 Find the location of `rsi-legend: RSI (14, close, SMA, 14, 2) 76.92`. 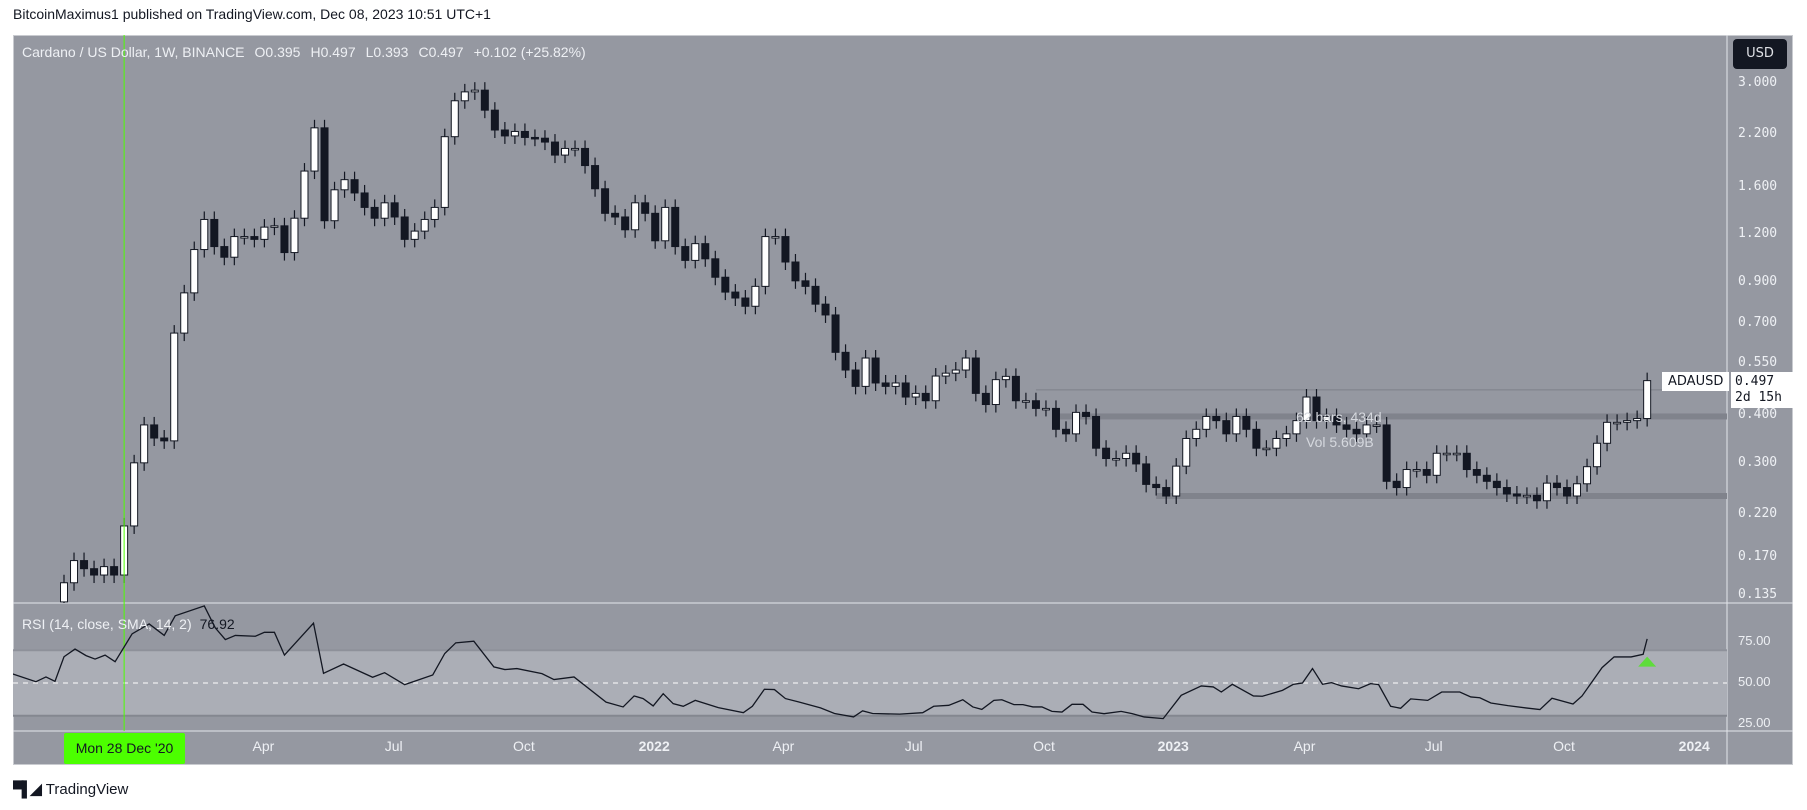

rsi-legend: RSI (14, close, SMA, 14, 2) 76.92 is located at coordinates (128, 624).